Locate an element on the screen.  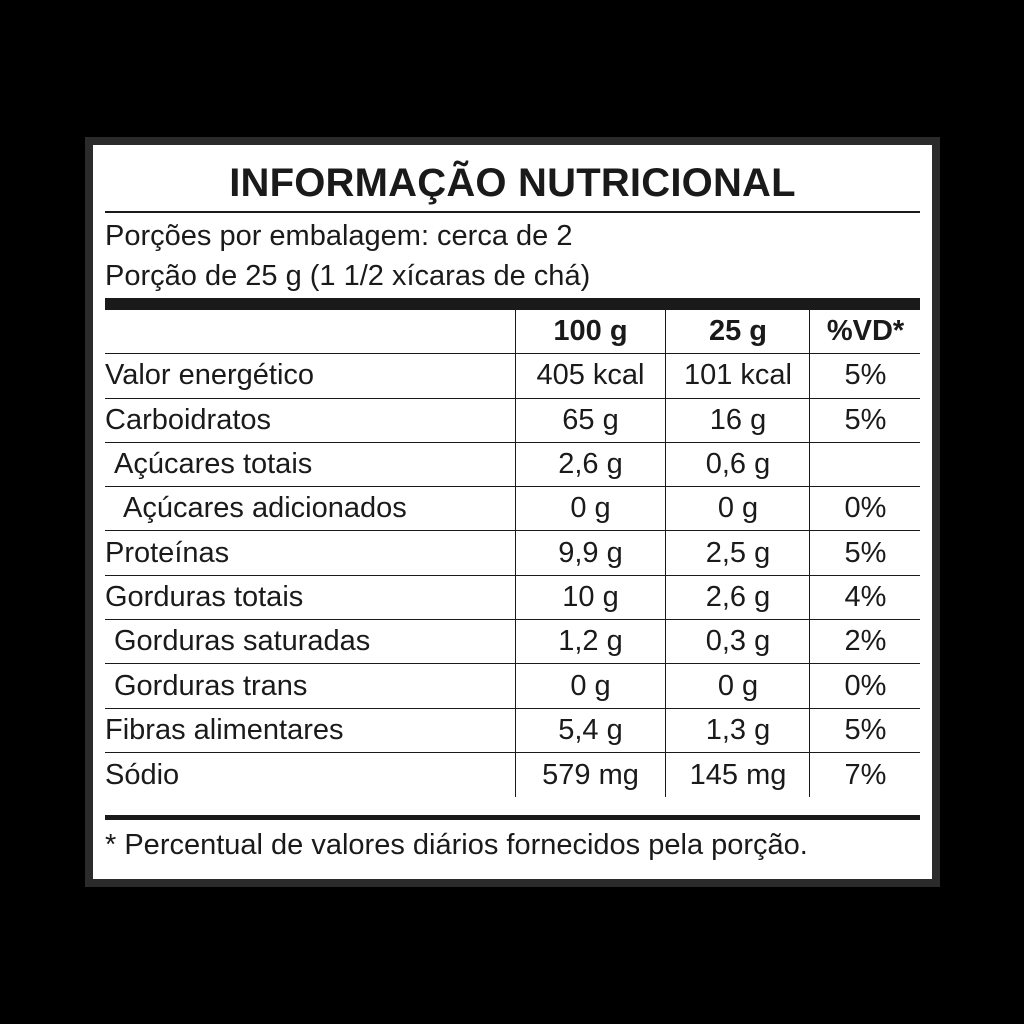
table-row: Gorduras saturadas 1,2 g 0,3 g 2% is located at coordinates (513, 642).